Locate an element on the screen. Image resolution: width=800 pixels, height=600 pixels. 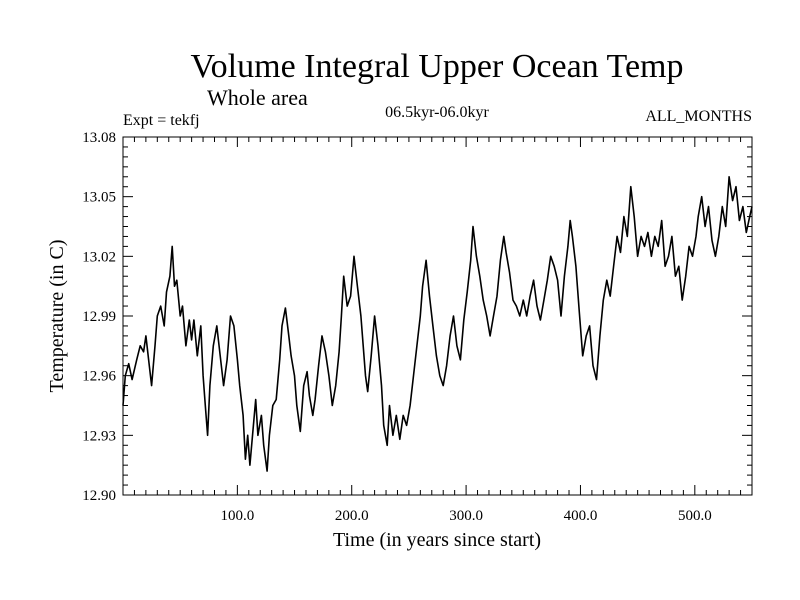
y-tick-label: 12.90 is located at coordinates (99, 496).